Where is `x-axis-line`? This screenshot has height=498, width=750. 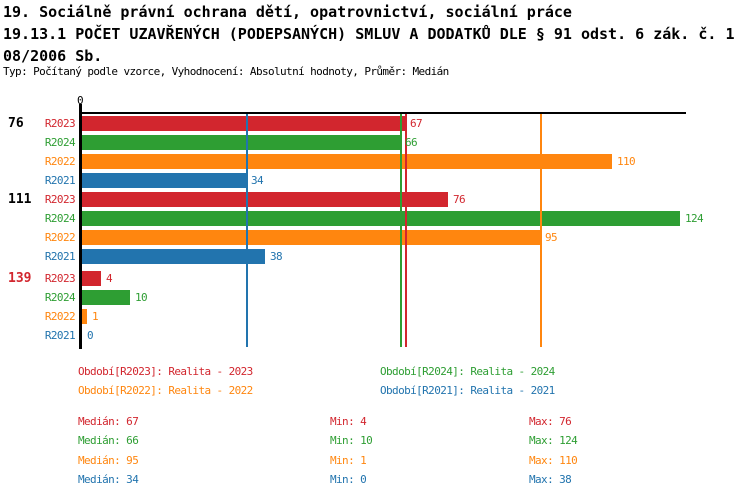
x-axis-line is located at coordinates (382, 113).